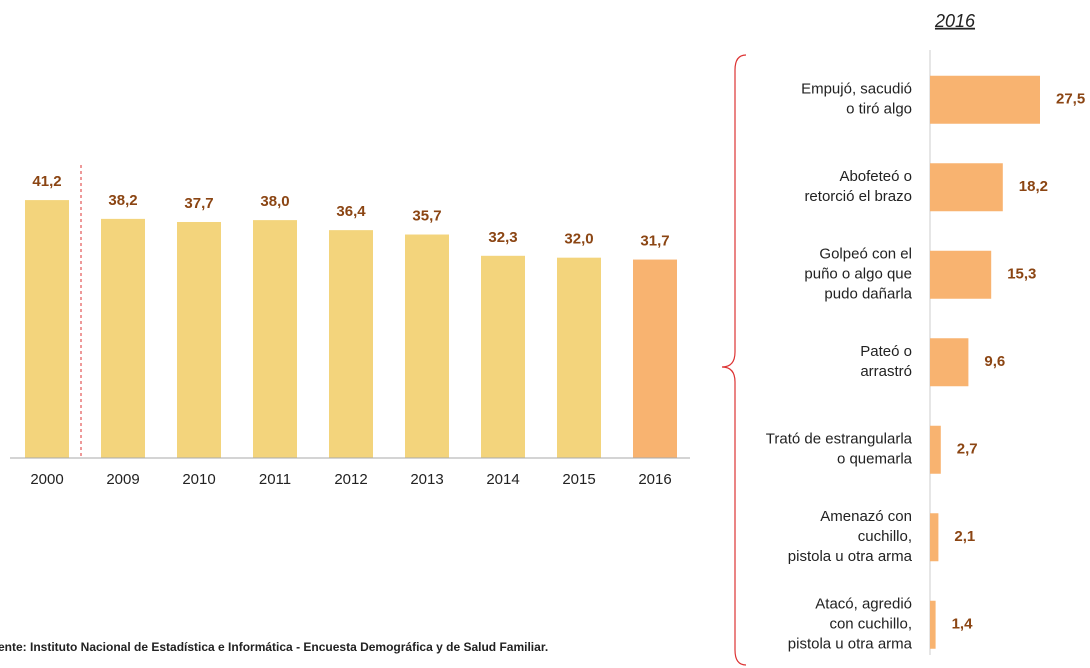 The image size is (1090, 668). I want to click on value-label: 27,5, so click(1070, 99).